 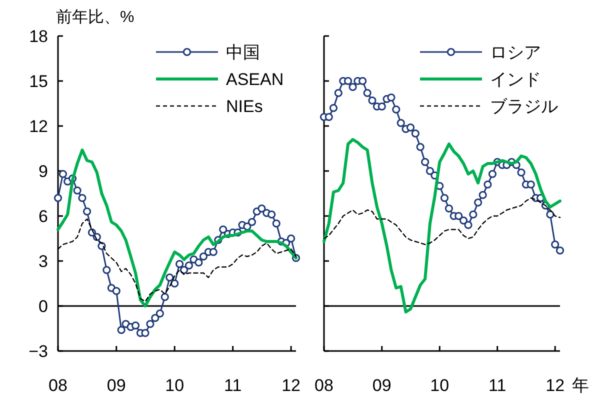 What do you see at coordinates (524, 106) in the screenshot?
I see `legend-label: ブラジル` at bounding box center [524, 106].